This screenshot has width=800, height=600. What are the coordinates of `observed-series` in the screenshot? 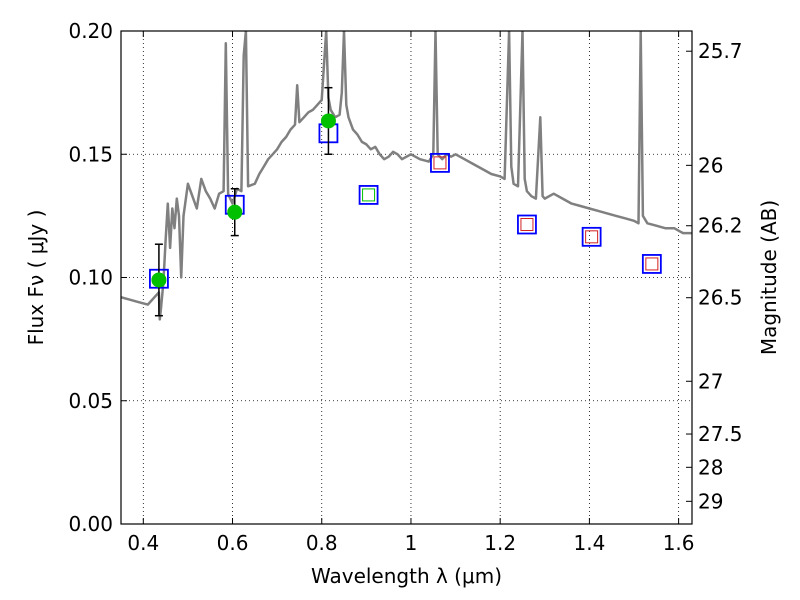 It's located at (243, 201).